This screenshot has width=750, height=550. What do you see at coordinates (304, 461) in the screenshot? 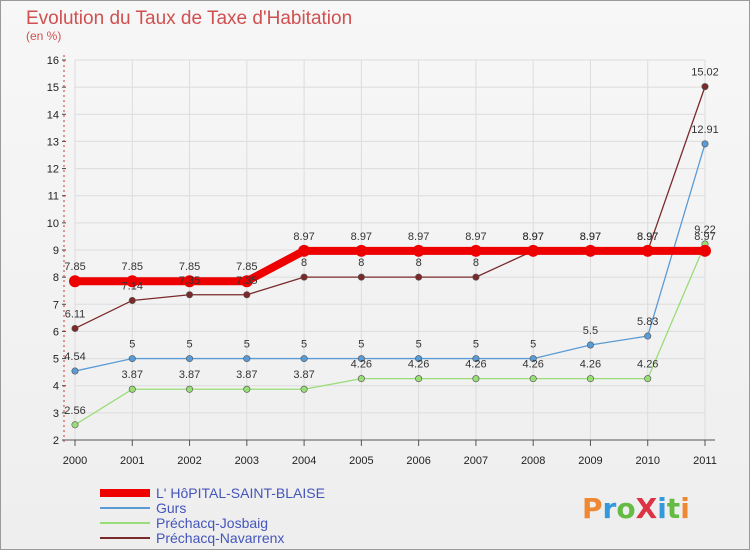
I see `x-tick-label: 2004` at bounding box center [304, 461].